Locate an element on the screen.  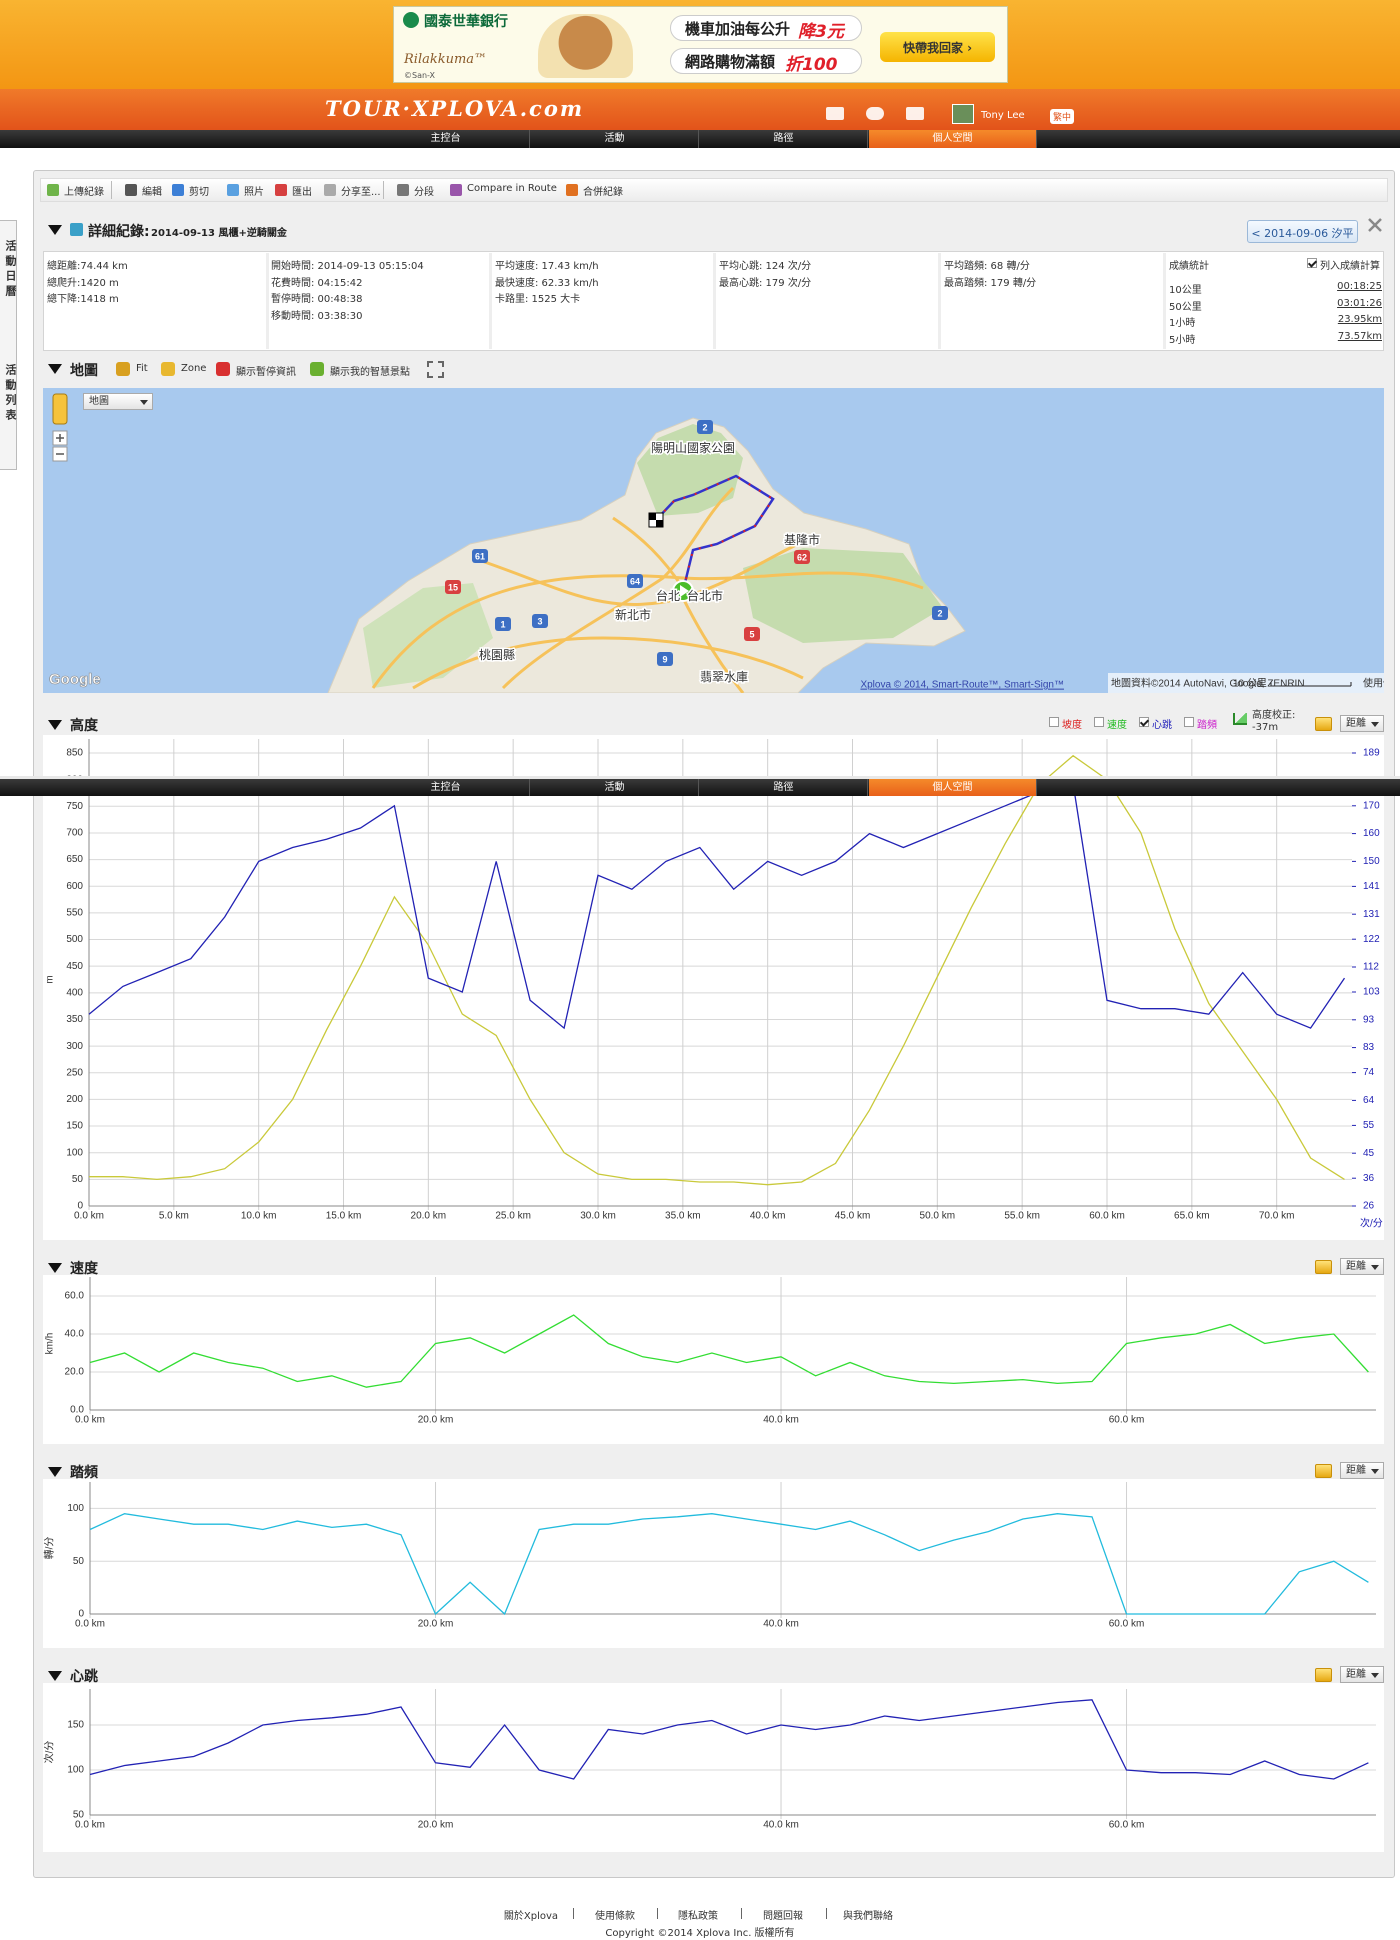
toolbar-button: 分段 is located at coordinates (424, 192).